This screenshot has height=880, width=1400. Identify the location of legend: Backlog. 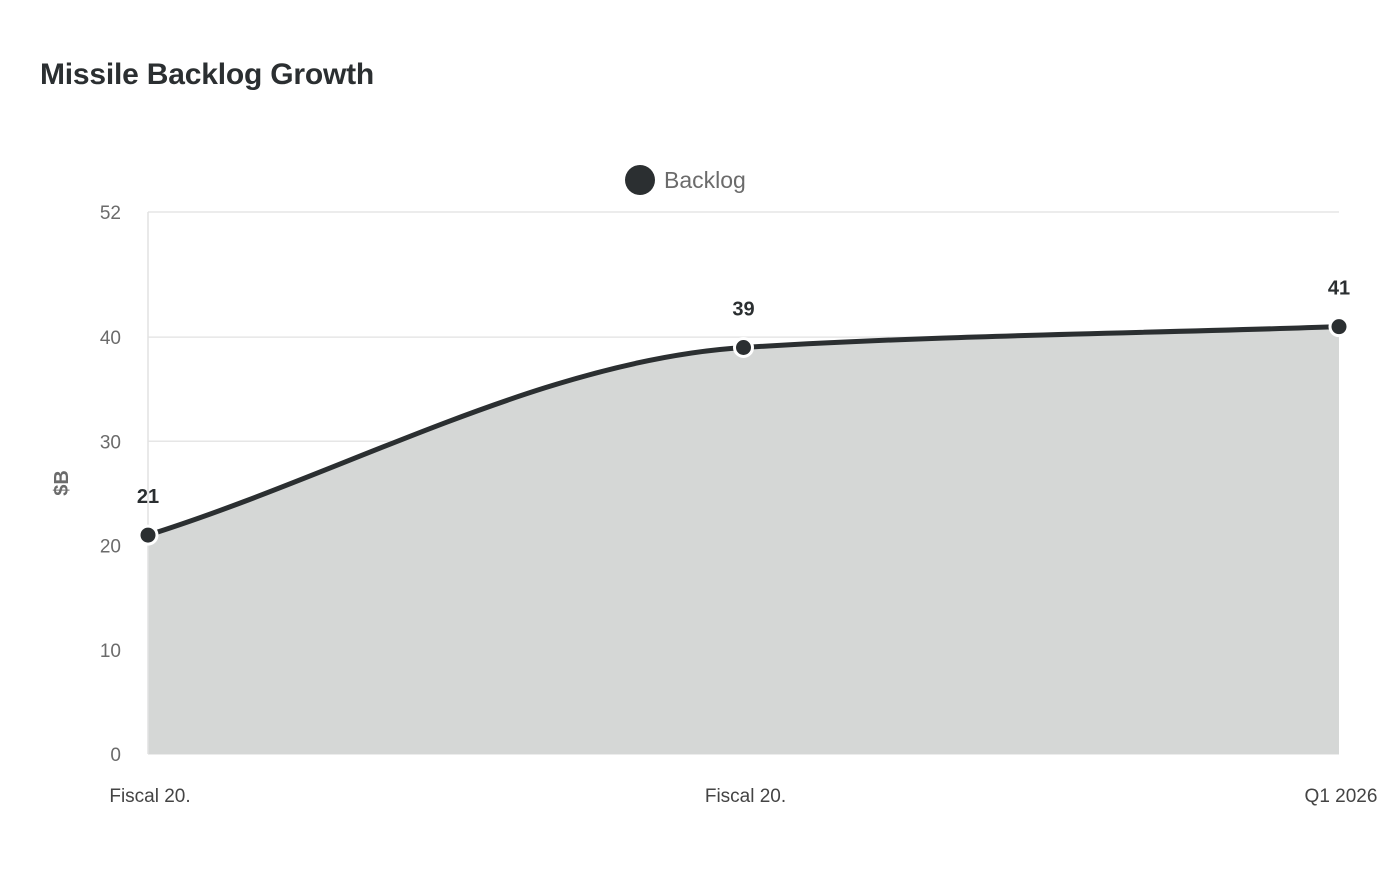
(685, 180).